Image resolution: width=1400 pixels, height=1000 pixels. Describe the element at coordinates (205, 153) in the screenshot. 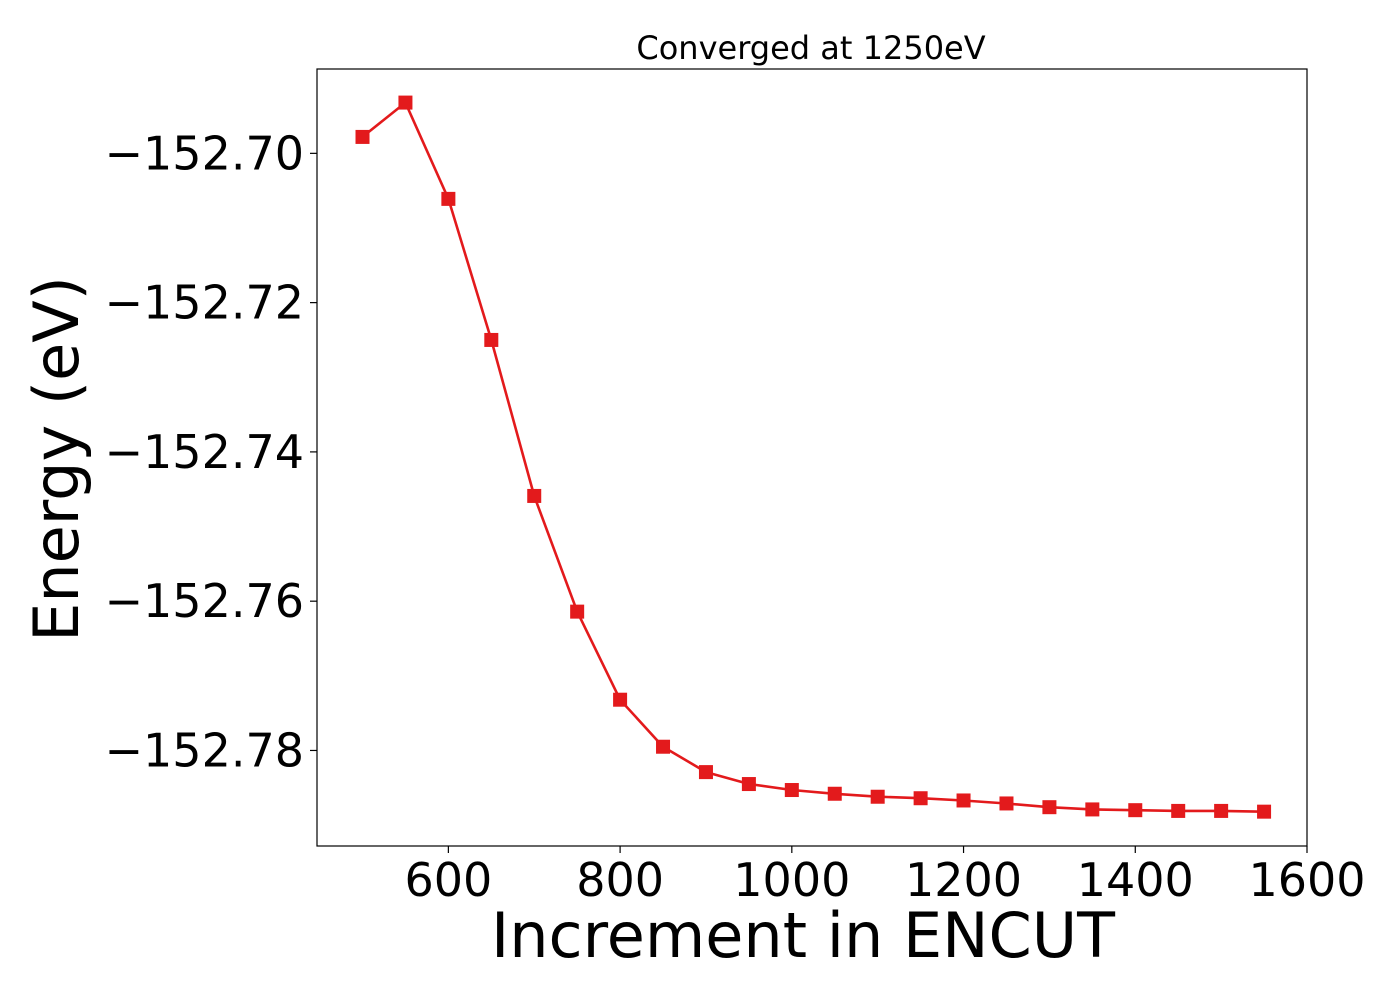

I see `y-tick-label: −152.70` at that location.